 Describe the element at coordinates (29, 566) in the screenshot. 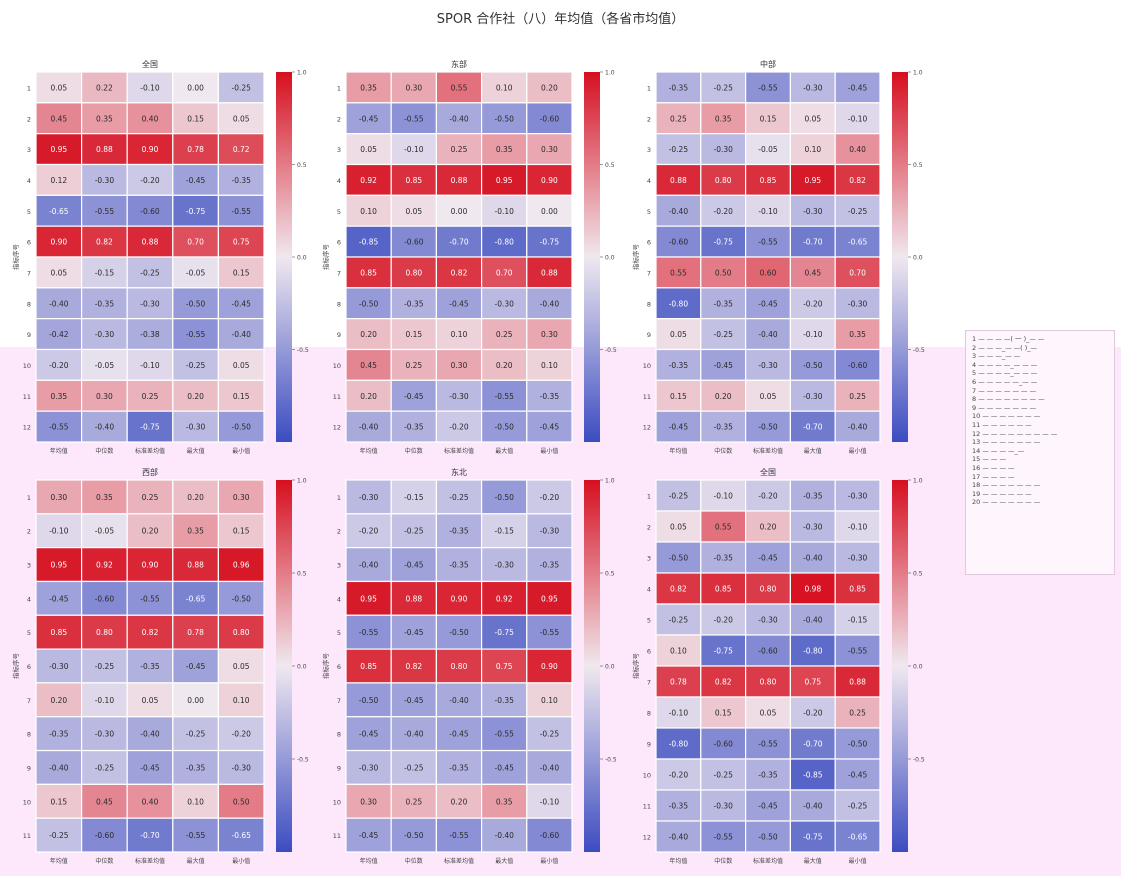

I see `y-tick-label: 3` at that location.